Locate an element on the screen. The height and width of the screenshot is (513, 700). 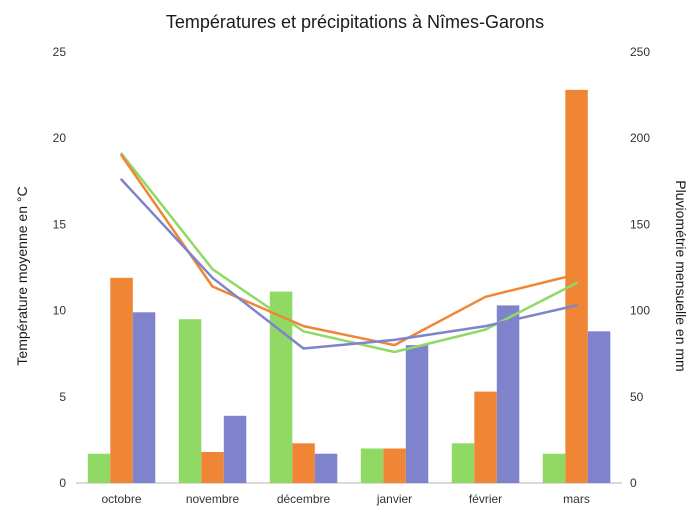
y-axis-label-right: Pluviométrie mensuelle en mm is located at coordinates (681, 275).